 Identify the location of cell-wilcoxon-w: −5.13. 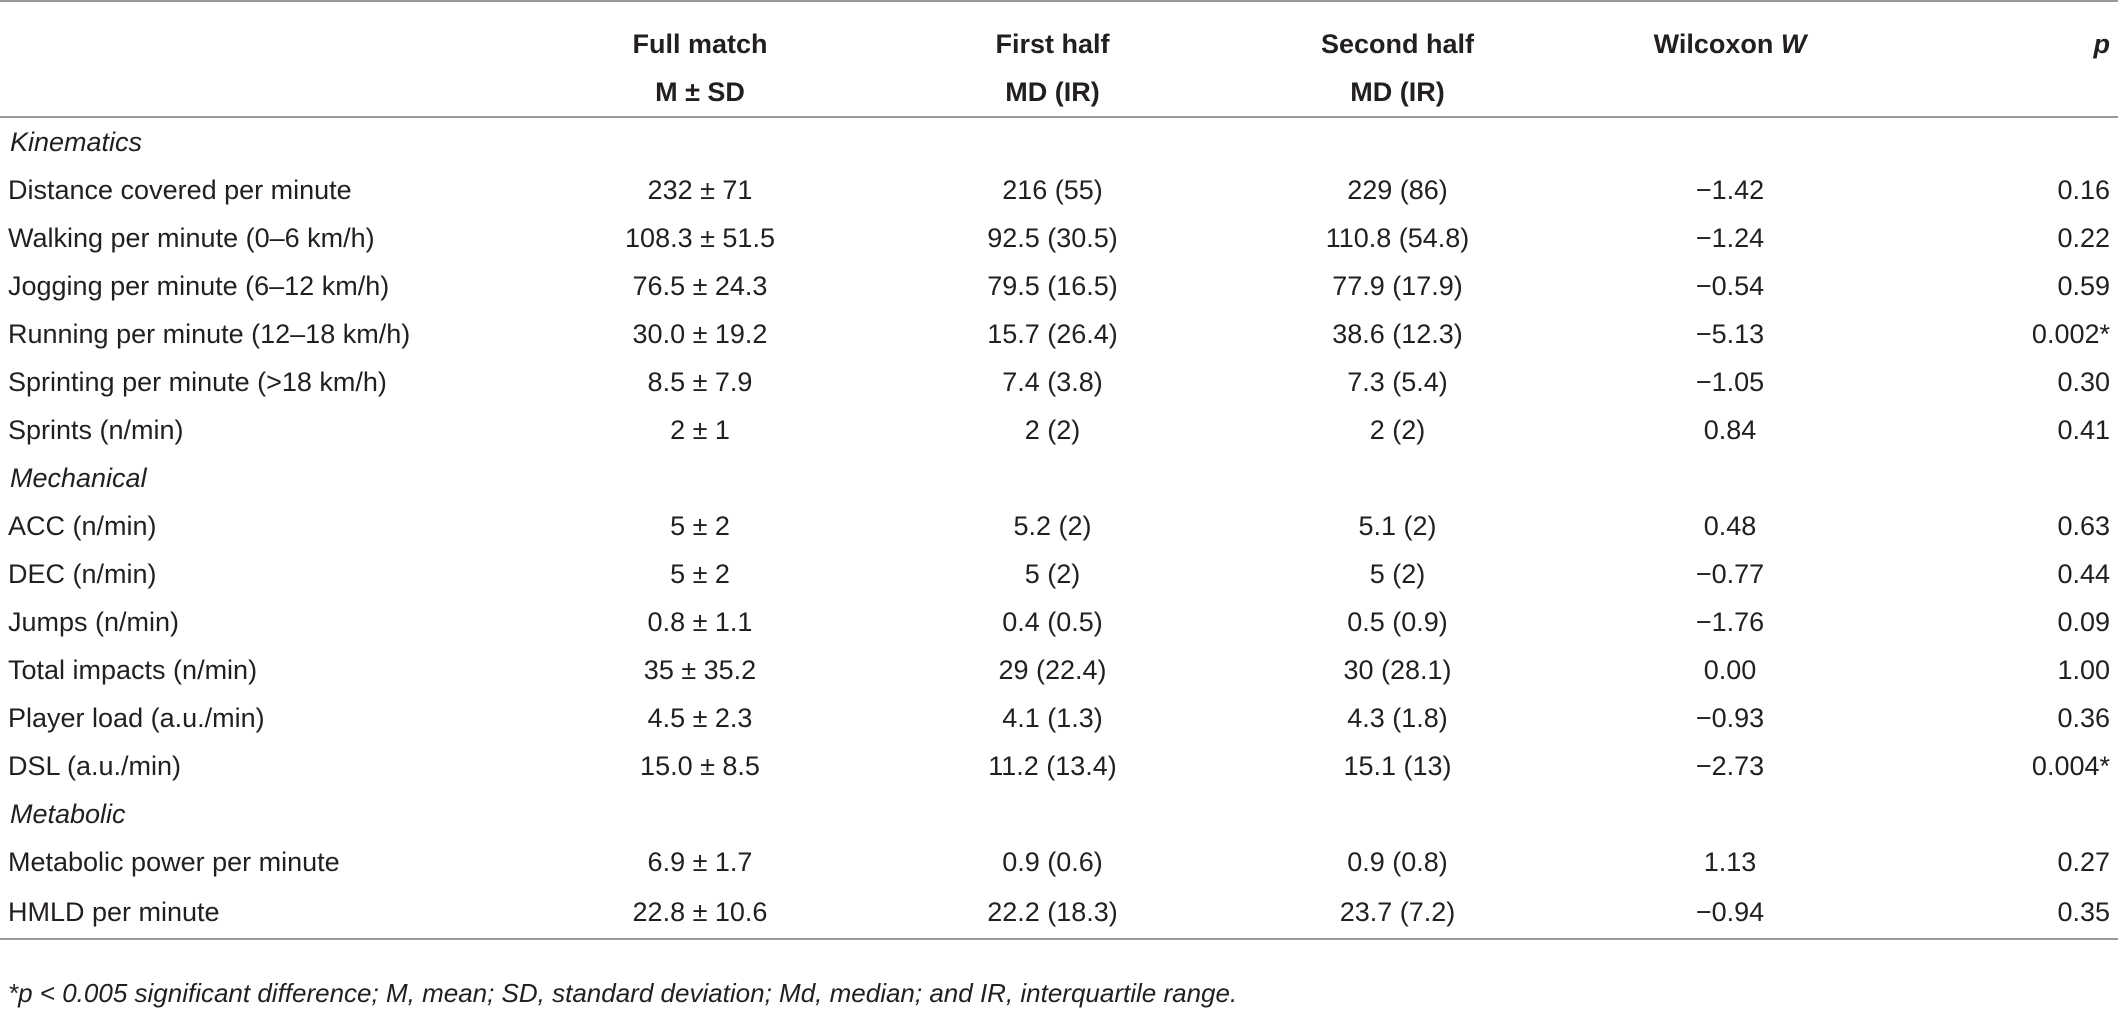
(1730, 334).